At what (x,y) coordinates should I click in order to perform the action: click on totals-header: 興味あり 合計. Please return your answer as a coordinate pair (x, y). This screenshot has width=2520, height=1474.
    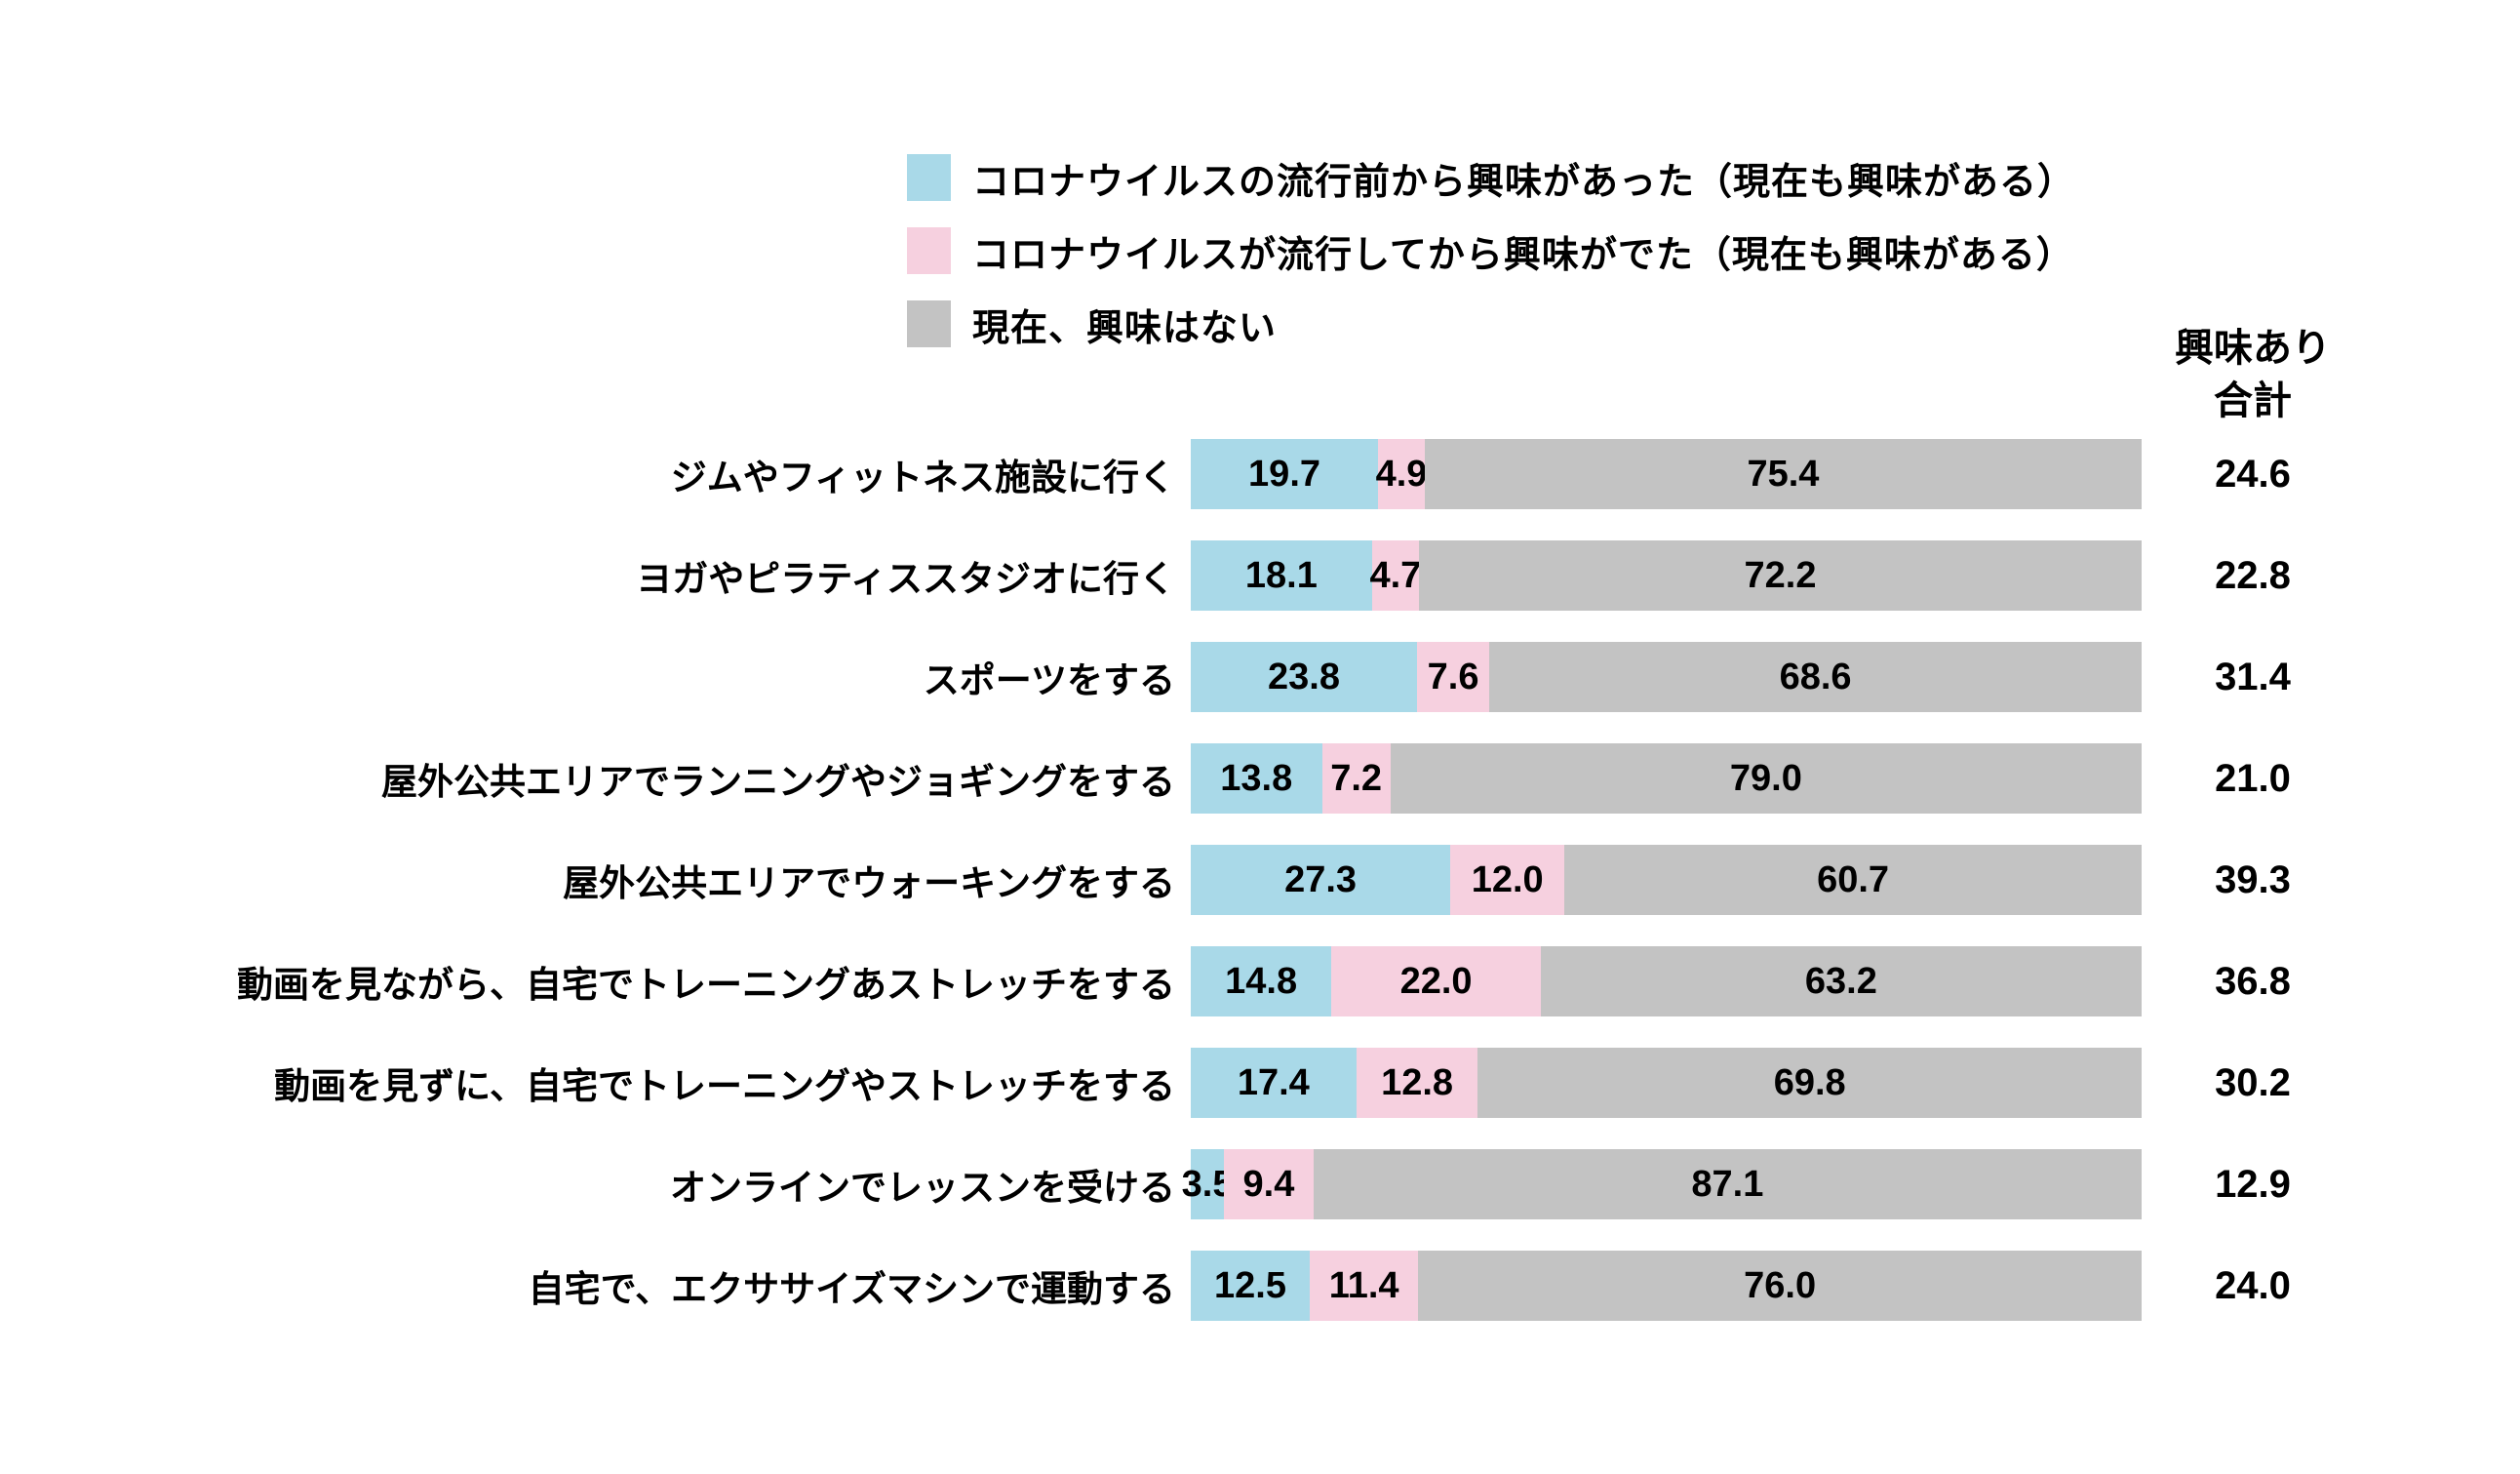
    Looking at the image, I should click on (2253, 374).